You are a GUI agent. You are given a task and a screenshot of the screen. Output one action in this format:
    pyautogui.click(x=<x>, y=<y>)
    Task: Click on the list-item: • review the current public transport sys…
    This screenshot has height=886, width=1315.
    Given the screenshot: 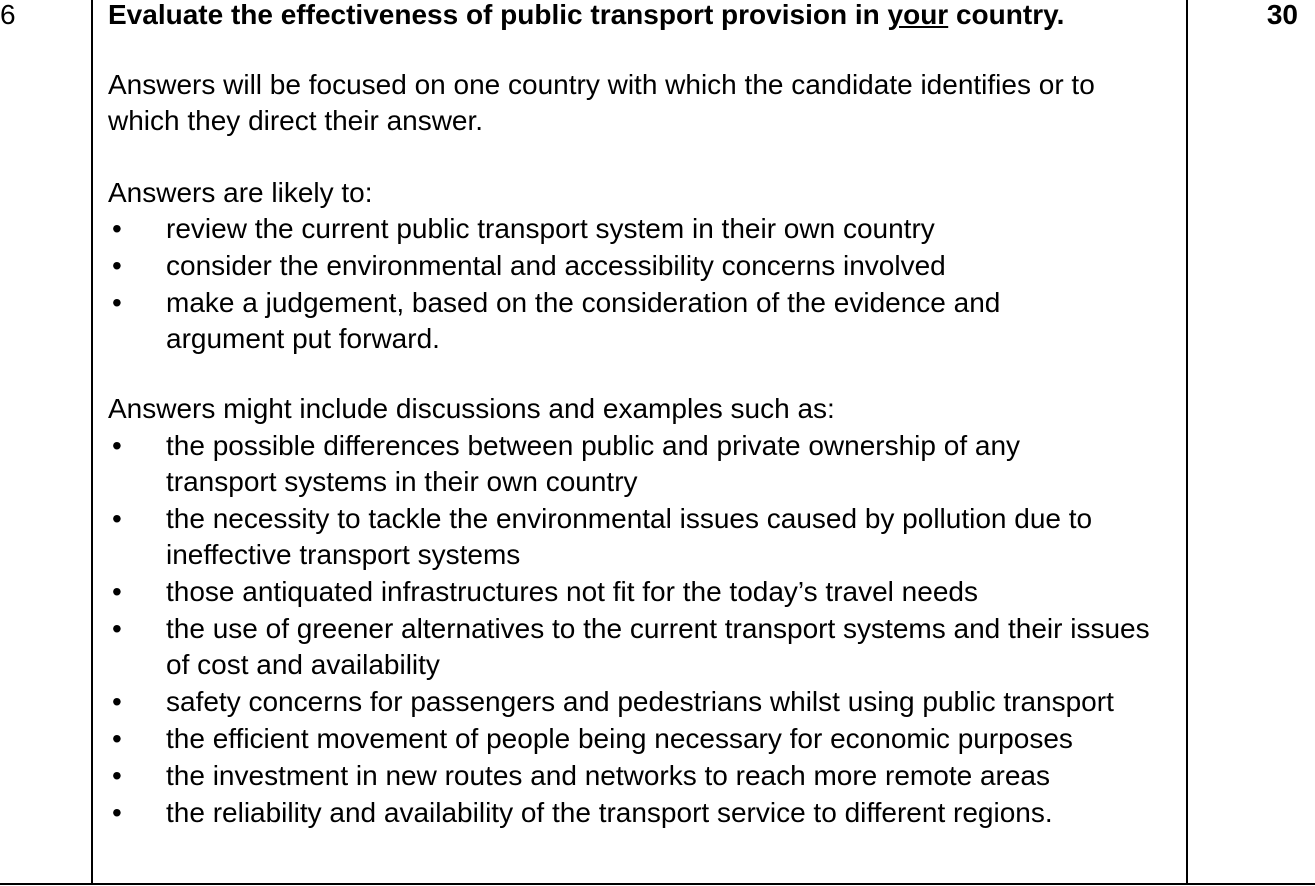 What is the action you would take?
    pyautogui.click(x=643, y=229)
    